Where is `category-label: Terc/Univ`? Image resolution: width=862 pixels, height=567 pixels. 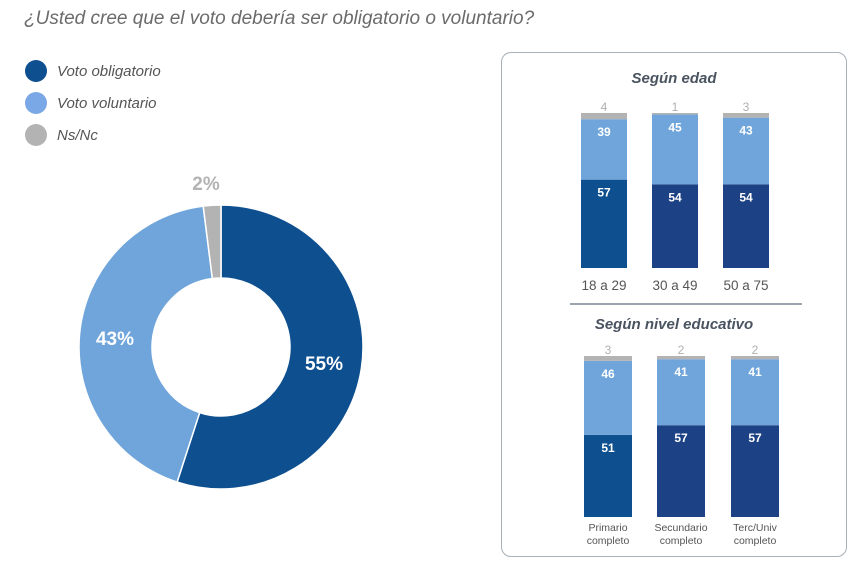
category-label: Terc/Univ is located at coordinates (755, 528).